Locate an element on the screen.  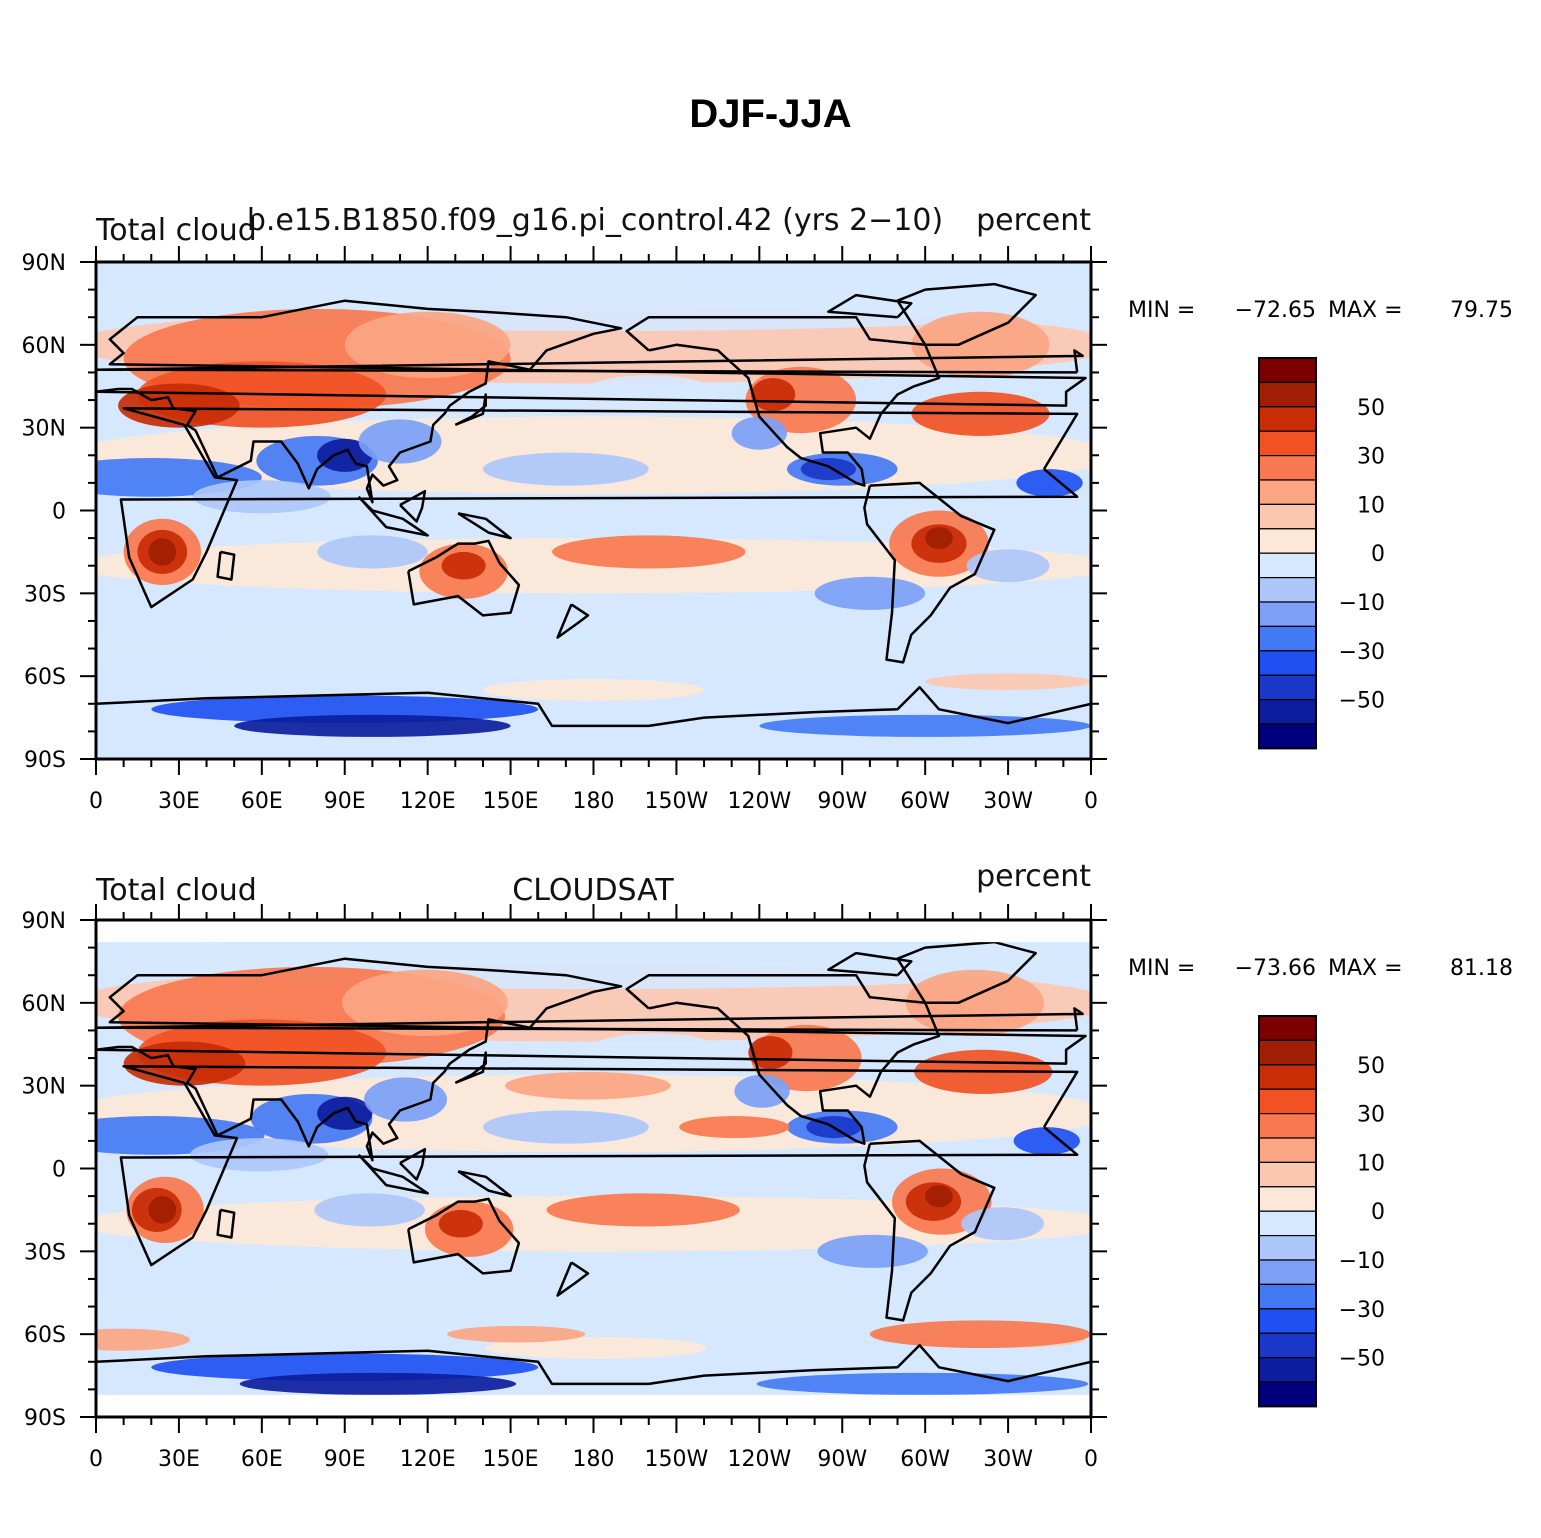
max-value: 81.18 is located at coordinates (1481, 968).